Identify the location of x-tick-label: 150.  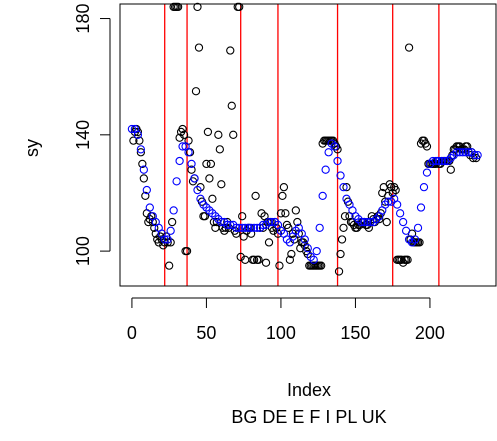
(355, 333).